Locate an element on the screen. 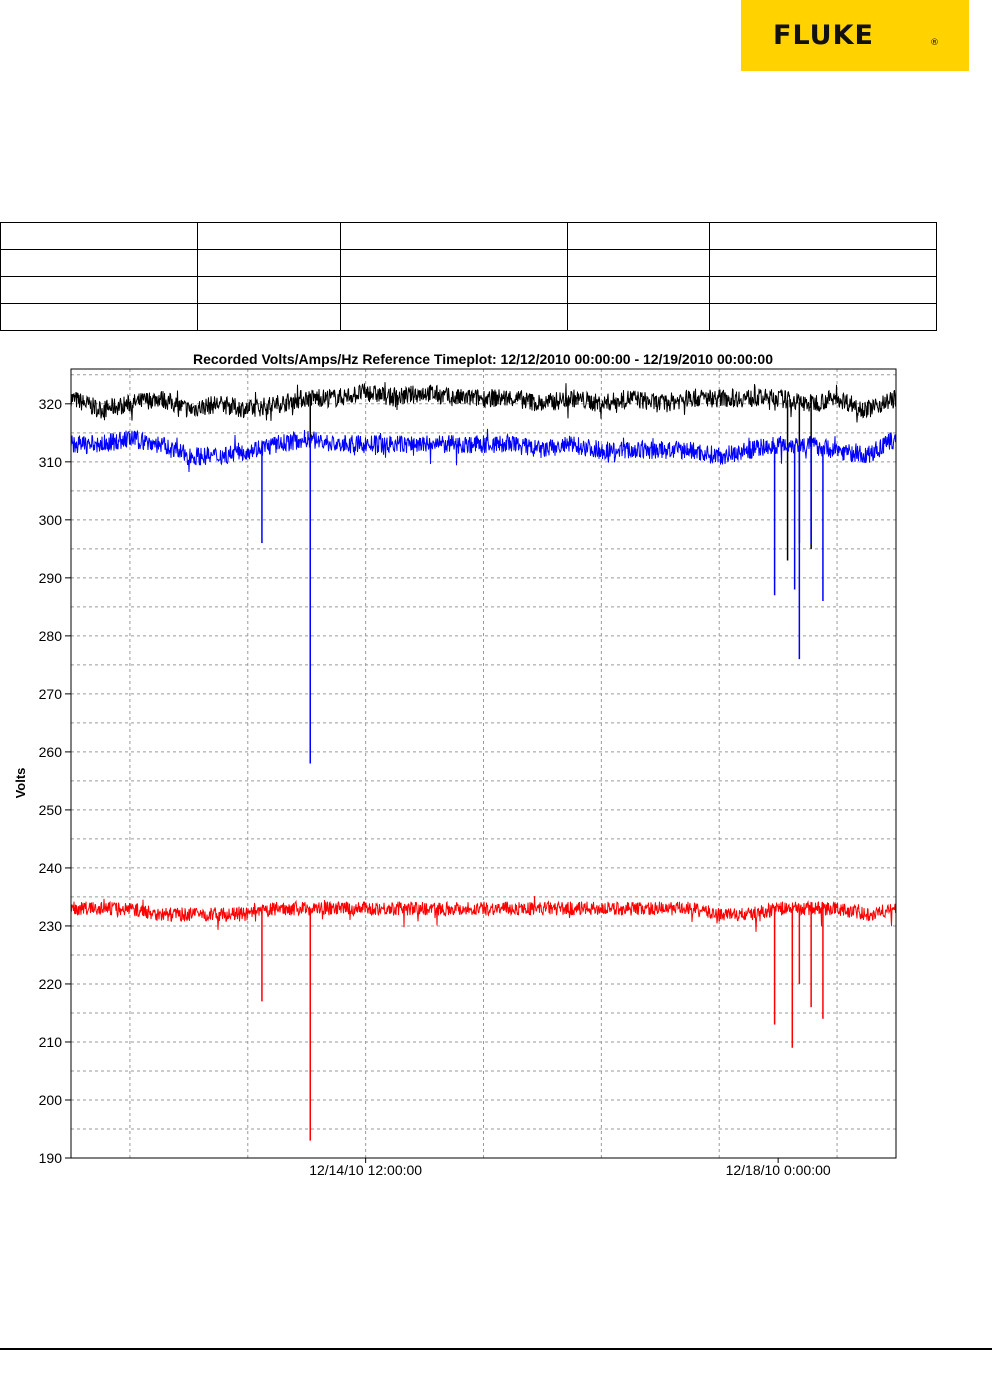 This screenshot has width=992, height=1385. x-tick-label: 12/14/10 12:00:00 is located at coordinates (365, 1170).